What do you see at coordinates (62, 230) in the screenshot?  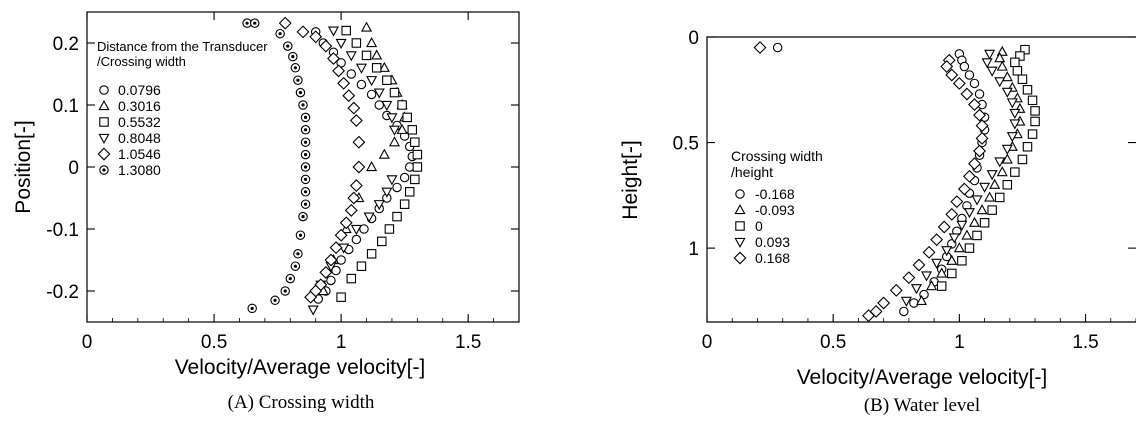 I see `y-tick-label: -0.1` at bounding box center [62, 230].